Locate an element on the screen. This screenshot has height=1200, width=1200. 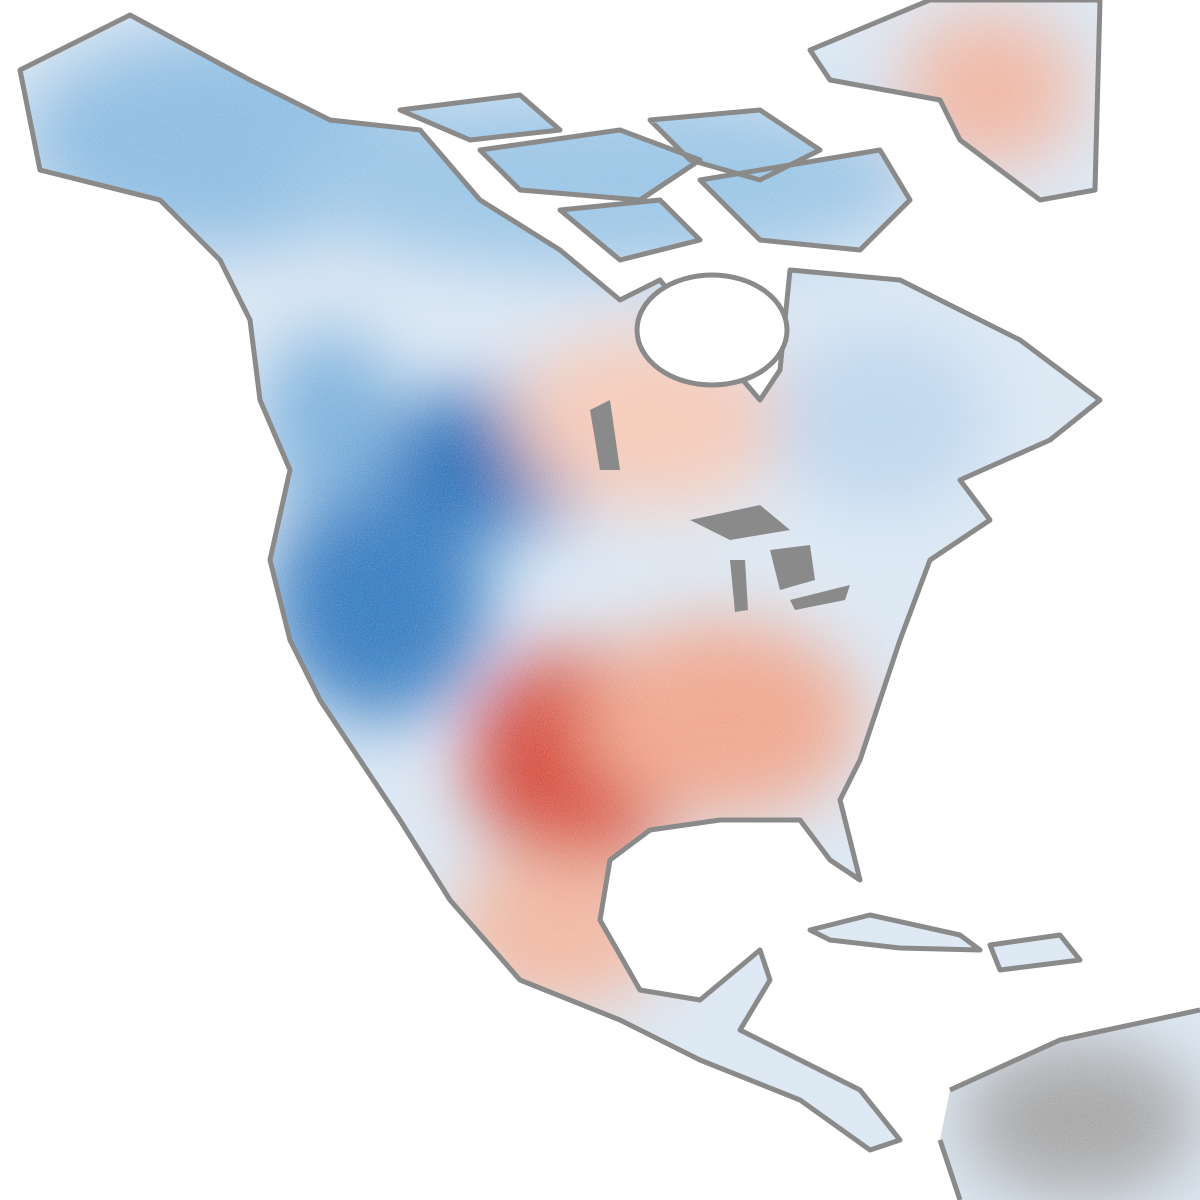
lake-michigan is located at coordinates (739, 586).